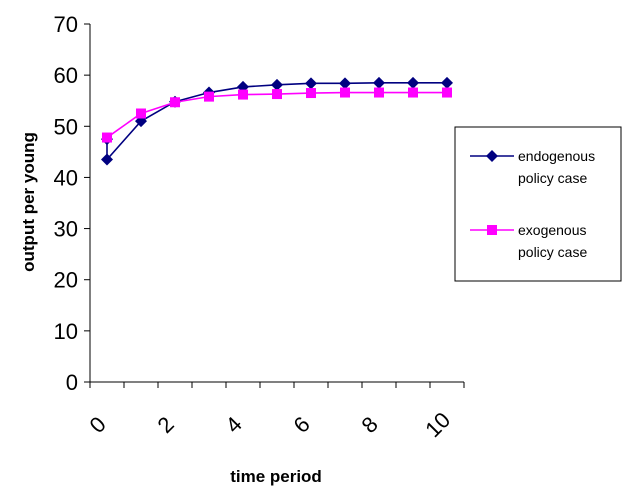  Describe the element at coordinates (302, 425) in the screenshot. I see `x-tick-label: 6` at that location.